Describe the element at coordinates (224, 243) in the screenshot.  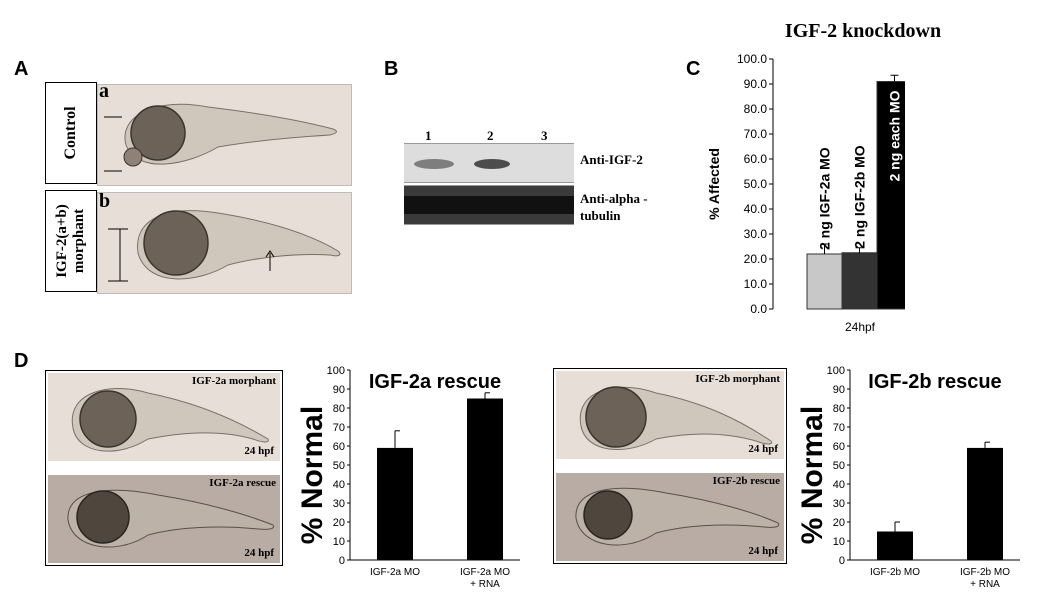
I see `morphant-embryo-image` at that location.